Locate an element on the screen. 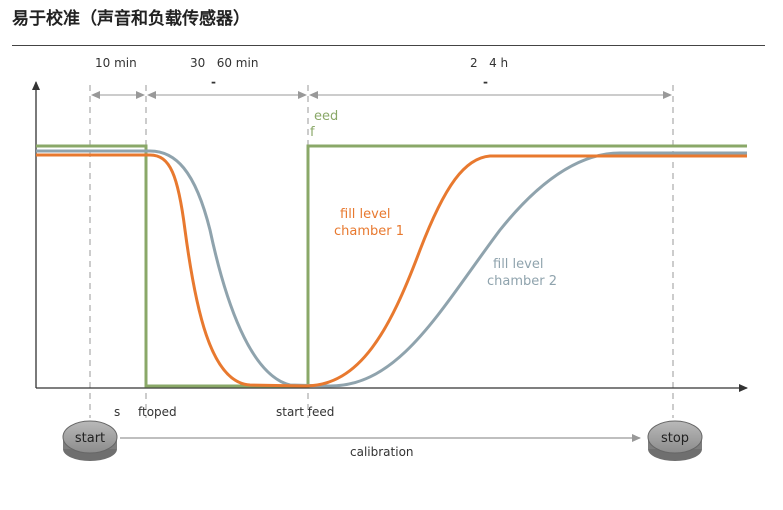 This screenshot has height=510, width=783. calibration-label: calibration is located at coordinates (382, 452).